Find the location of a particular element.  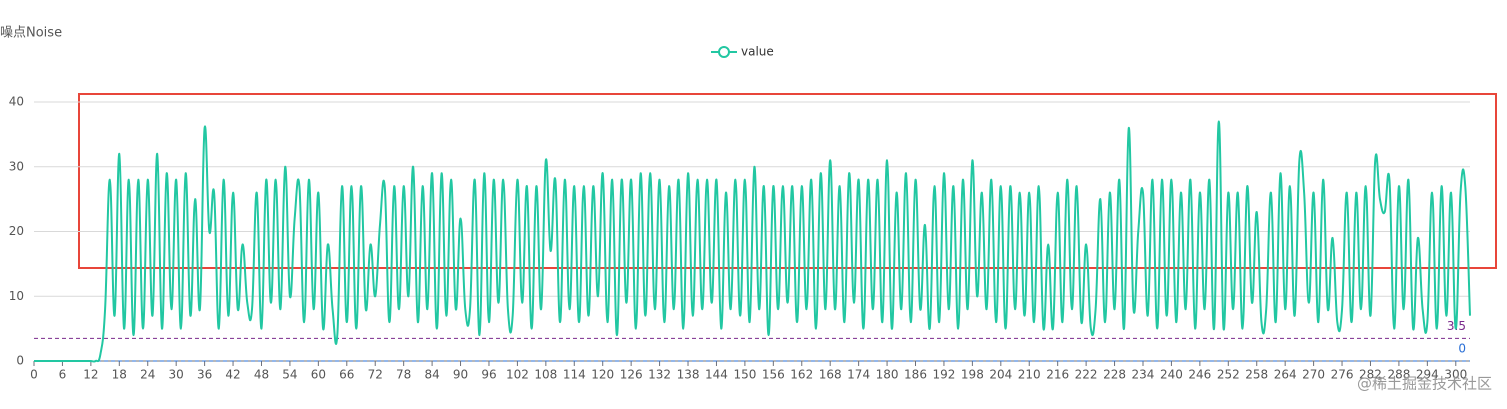

x-tick-label: 288 is located at coordinates (1398, 375).